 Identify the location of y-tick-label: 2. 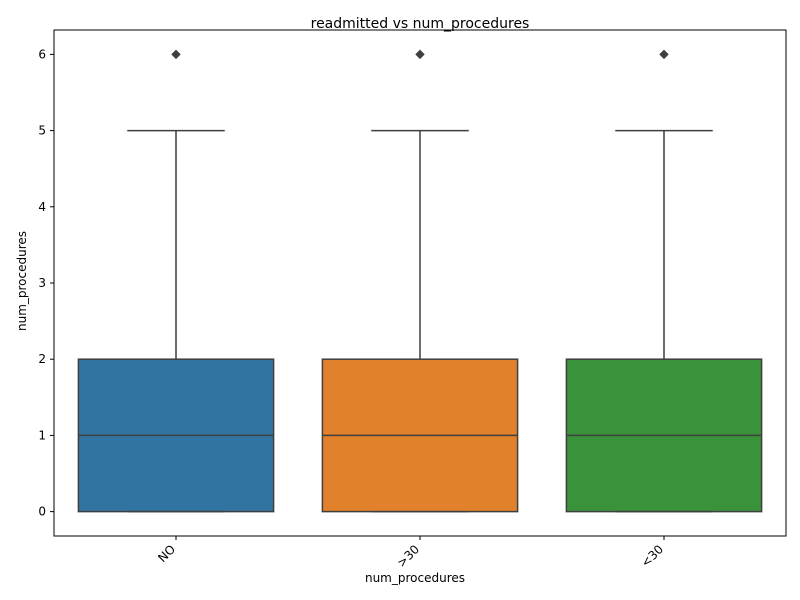
(42, 359).